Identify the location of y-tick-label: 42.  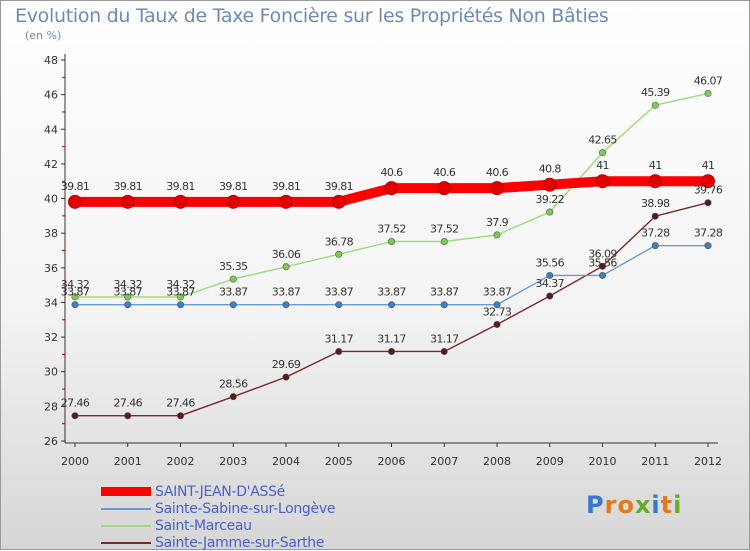
(51, 164).